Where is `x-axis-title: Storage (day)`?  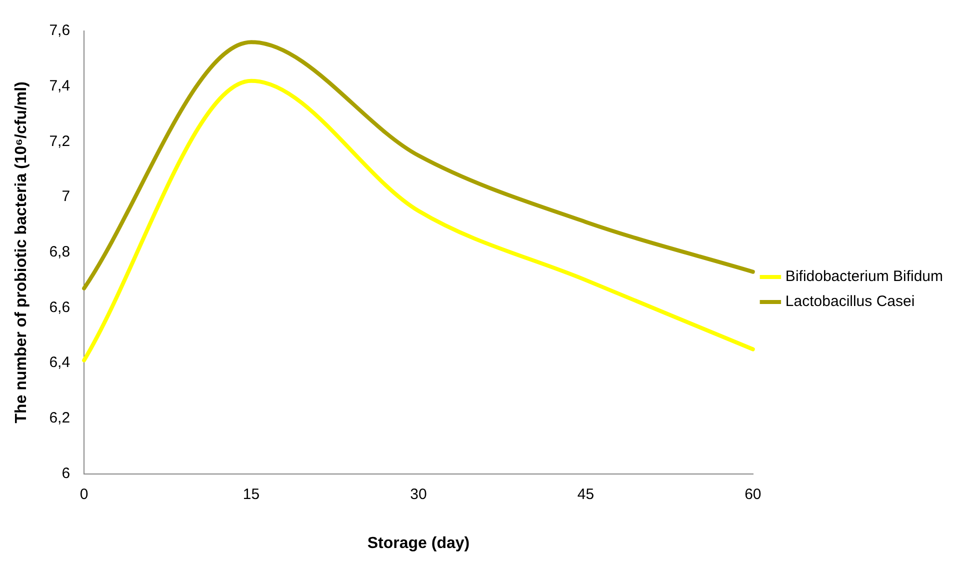 x-axis-title: Storage (day) is located at coordinates (418, 543).